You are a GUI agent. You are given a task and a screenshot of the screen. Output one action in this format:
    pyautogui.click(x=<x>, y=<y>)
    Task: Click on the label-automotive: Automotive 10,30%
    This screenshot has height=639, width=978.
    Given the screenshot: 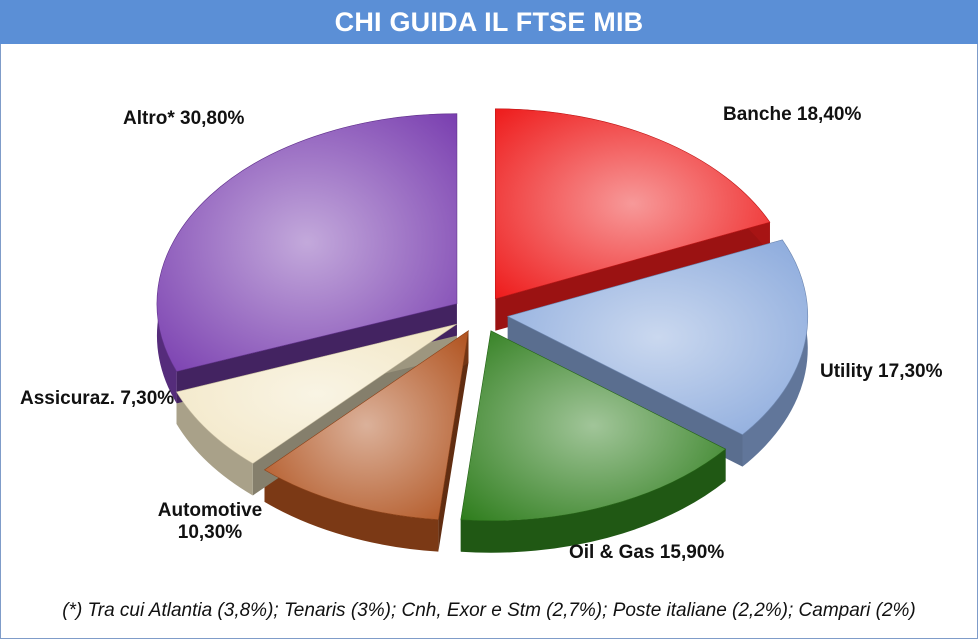 What is the action you would take?
    pyautogui.click(x=210, y=522)
    